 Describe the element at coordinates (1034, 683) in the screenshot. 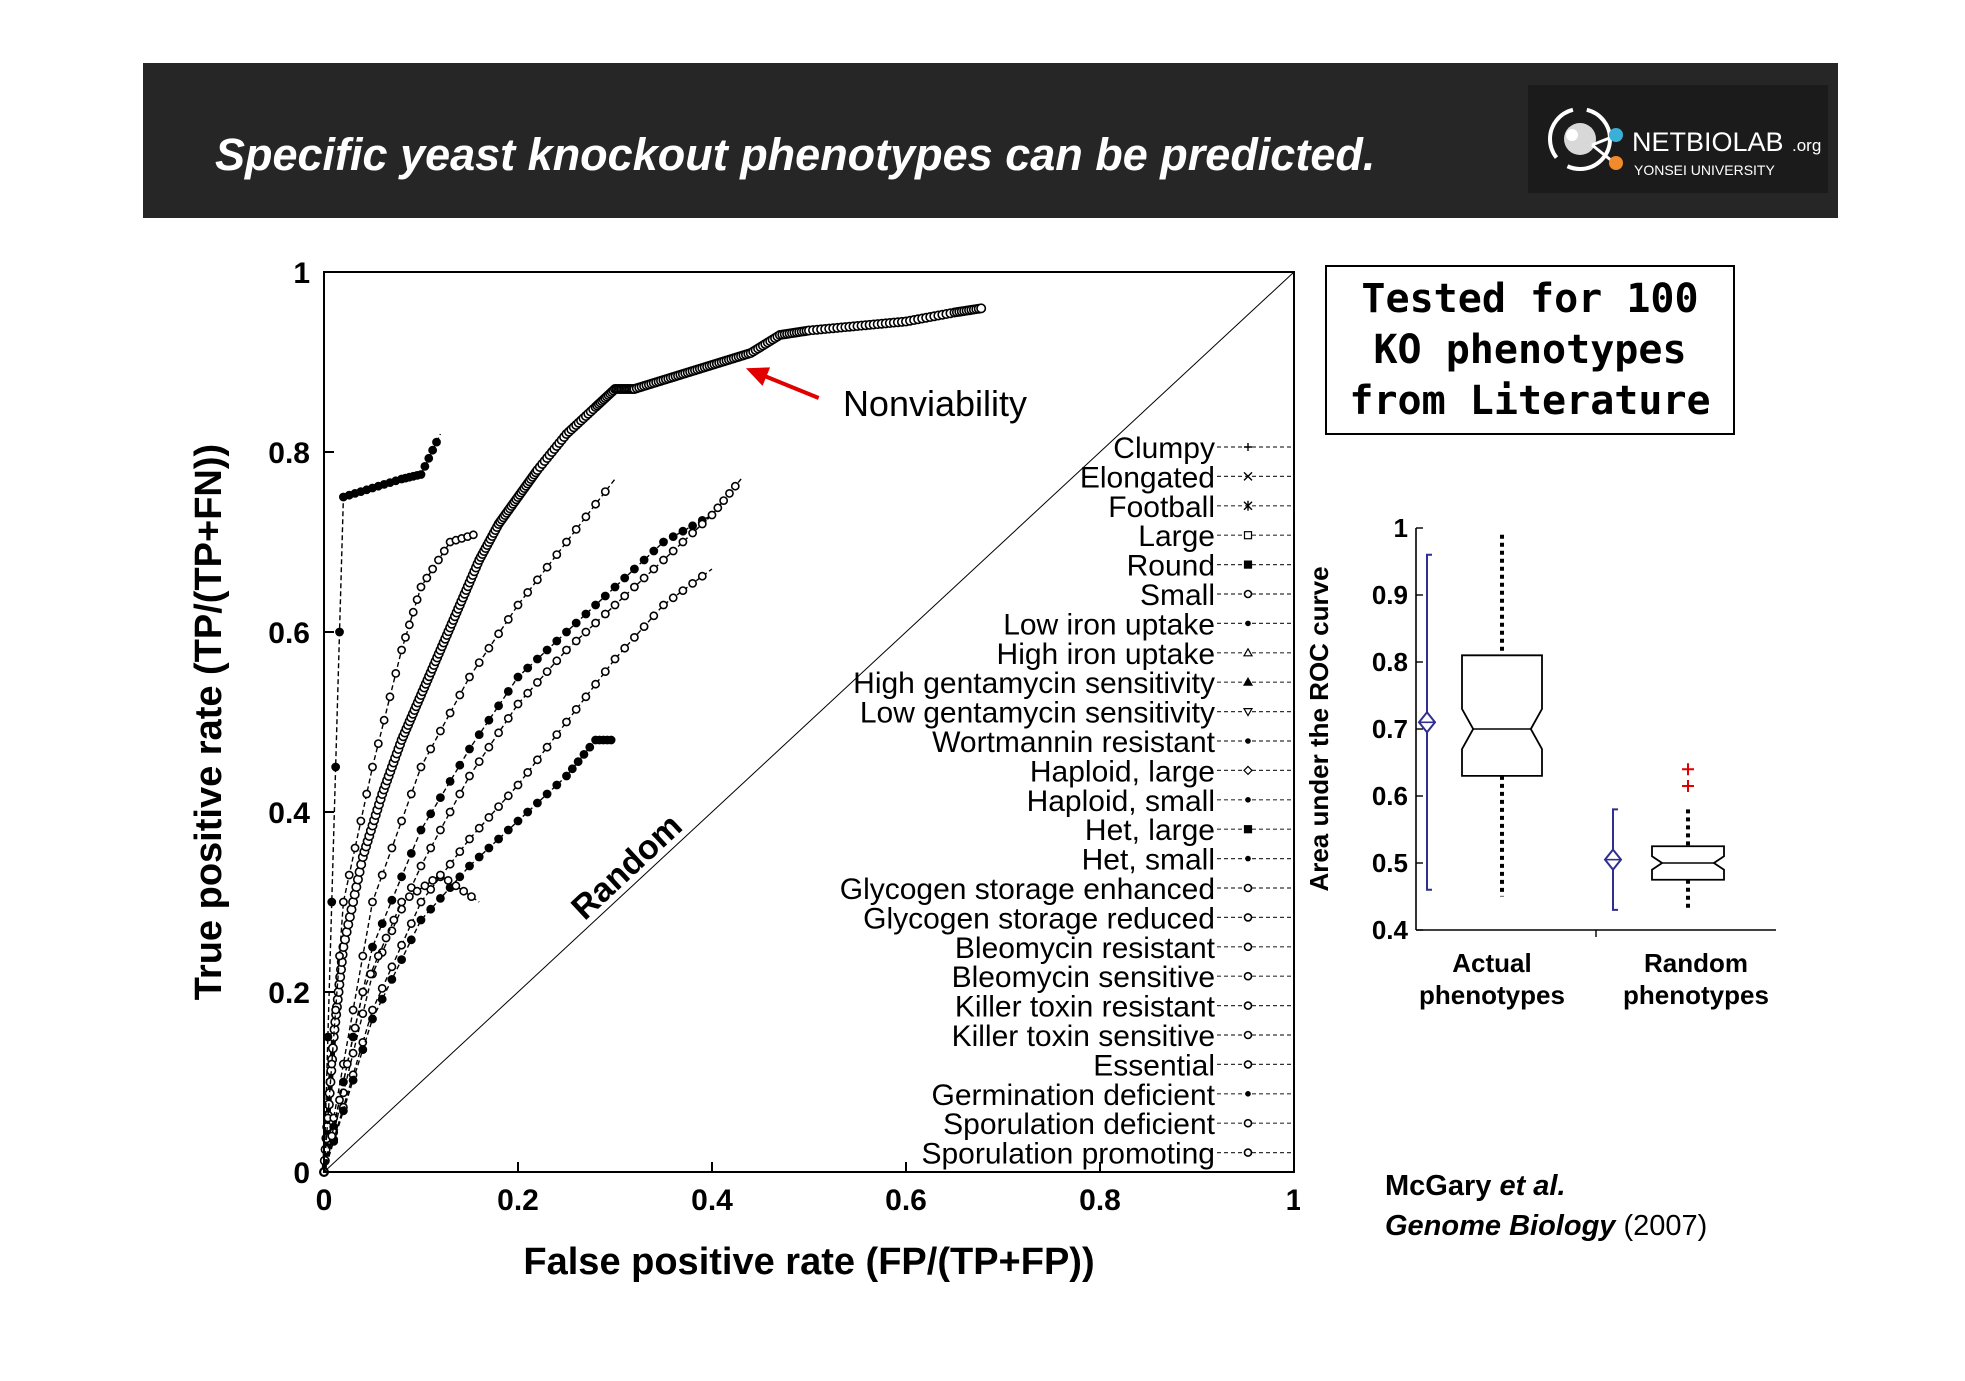

I see `legend-label: High gentamycin sensitivity` at that location.